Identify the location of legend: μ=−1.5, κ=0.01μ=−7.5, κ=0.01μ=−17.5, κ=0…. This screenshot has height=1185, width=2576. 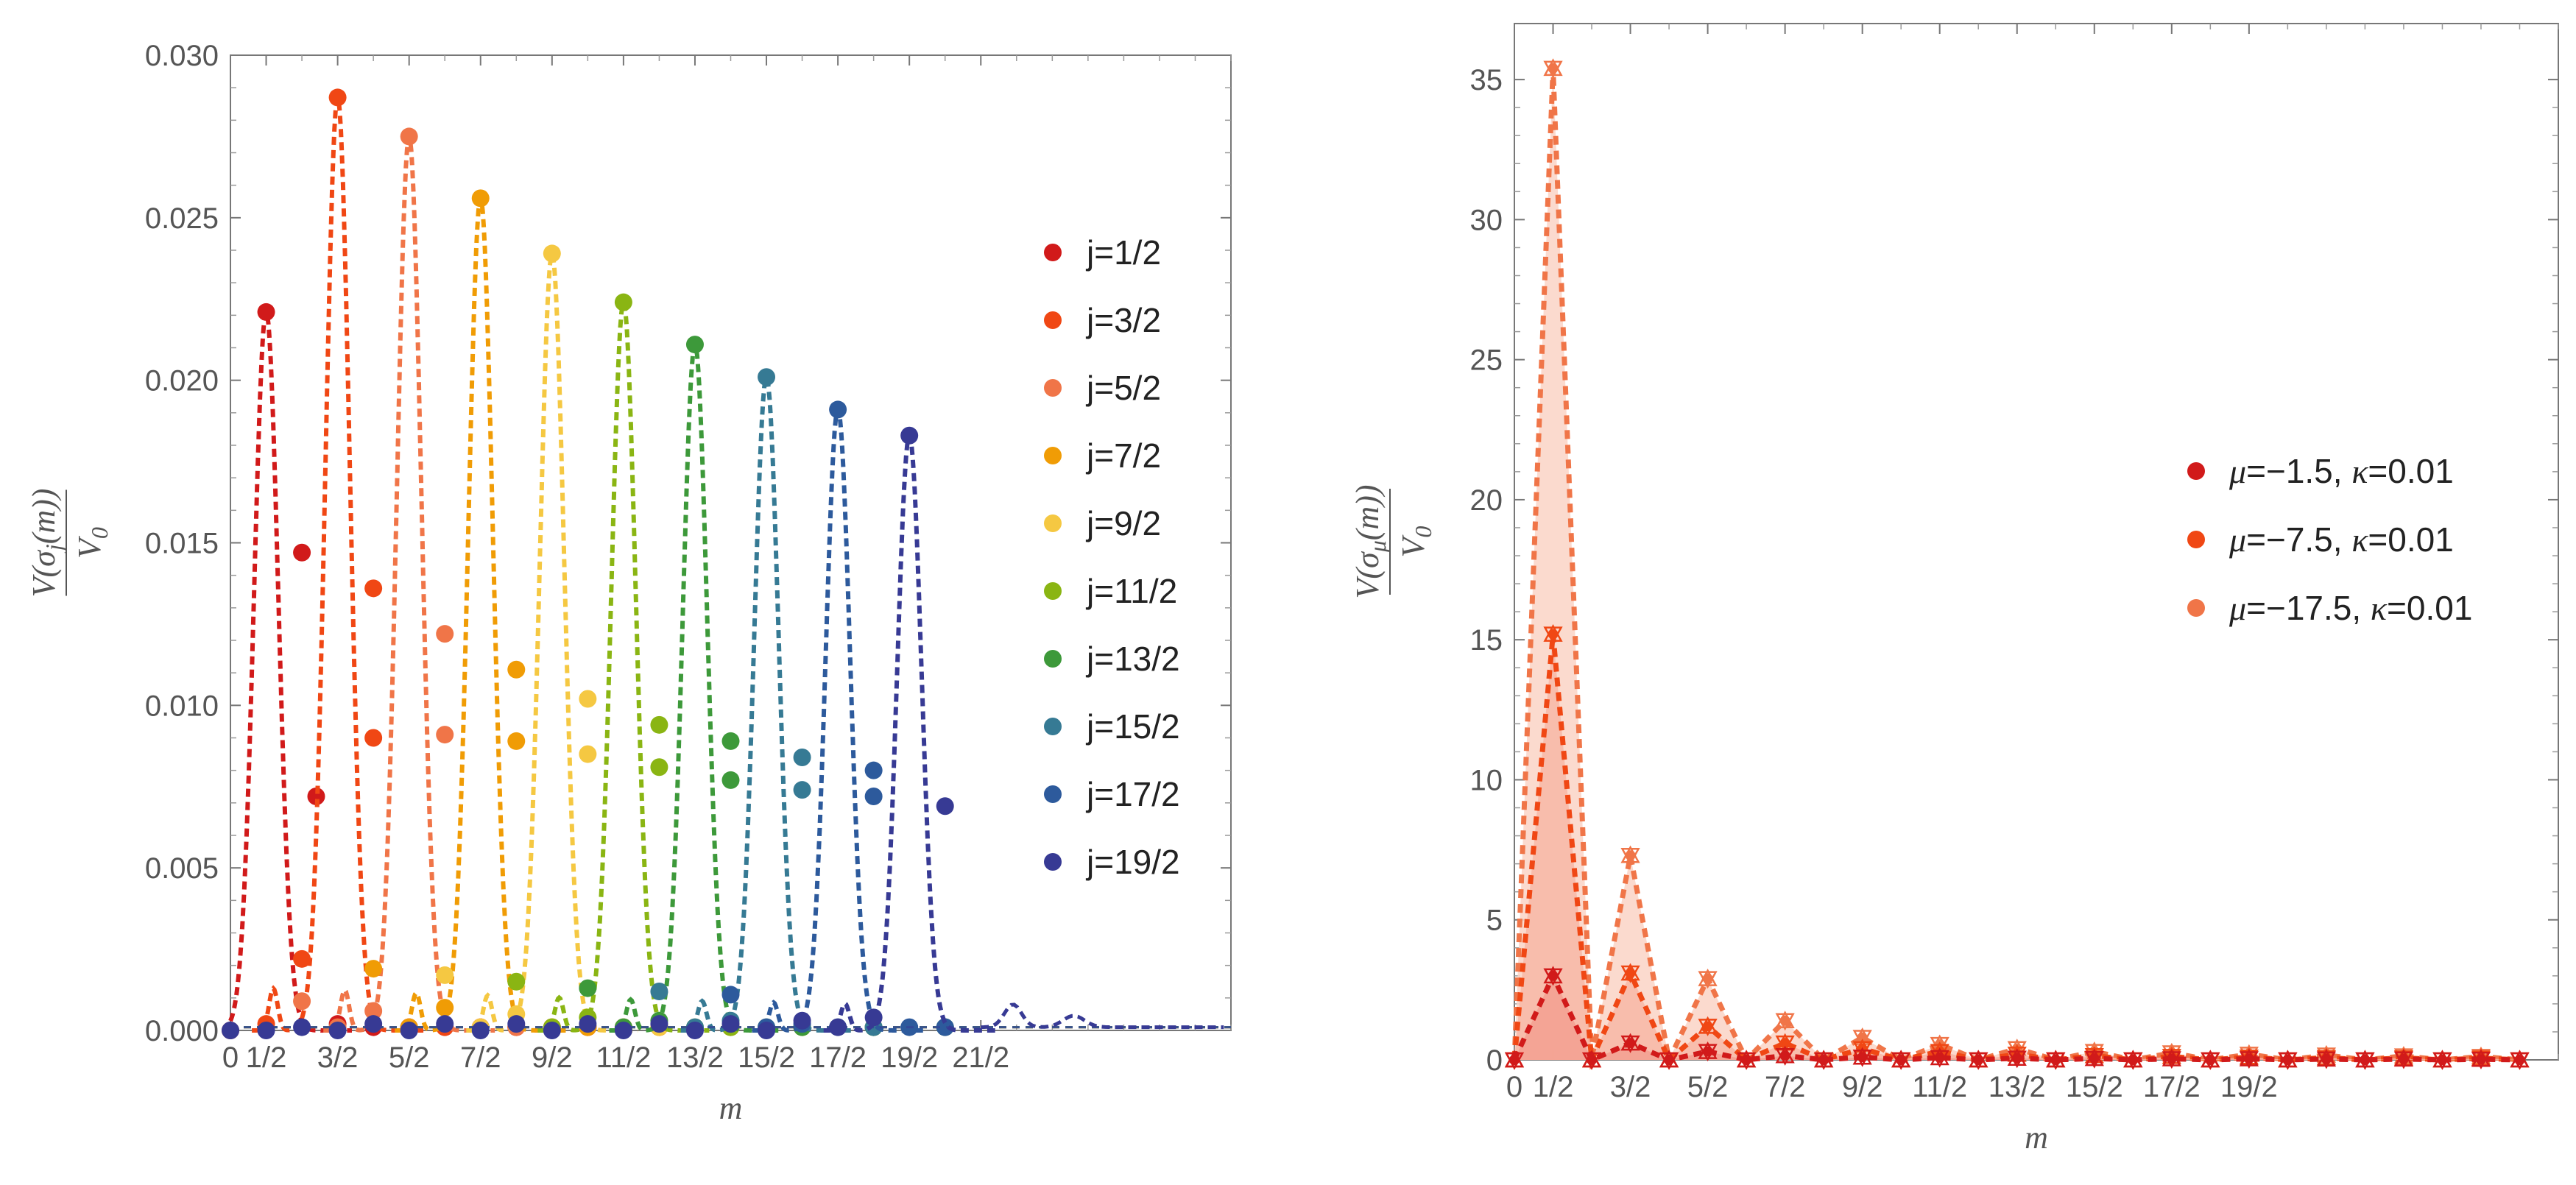
(2329, 539).